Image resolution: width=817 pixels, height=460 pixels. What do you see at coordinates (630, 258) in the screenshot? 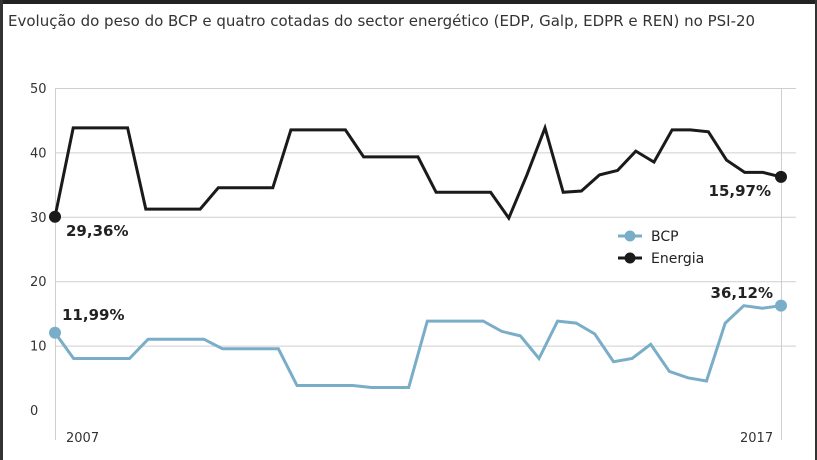
I see `legend-swatch-marker-energia` at bounding box center [630, 258].